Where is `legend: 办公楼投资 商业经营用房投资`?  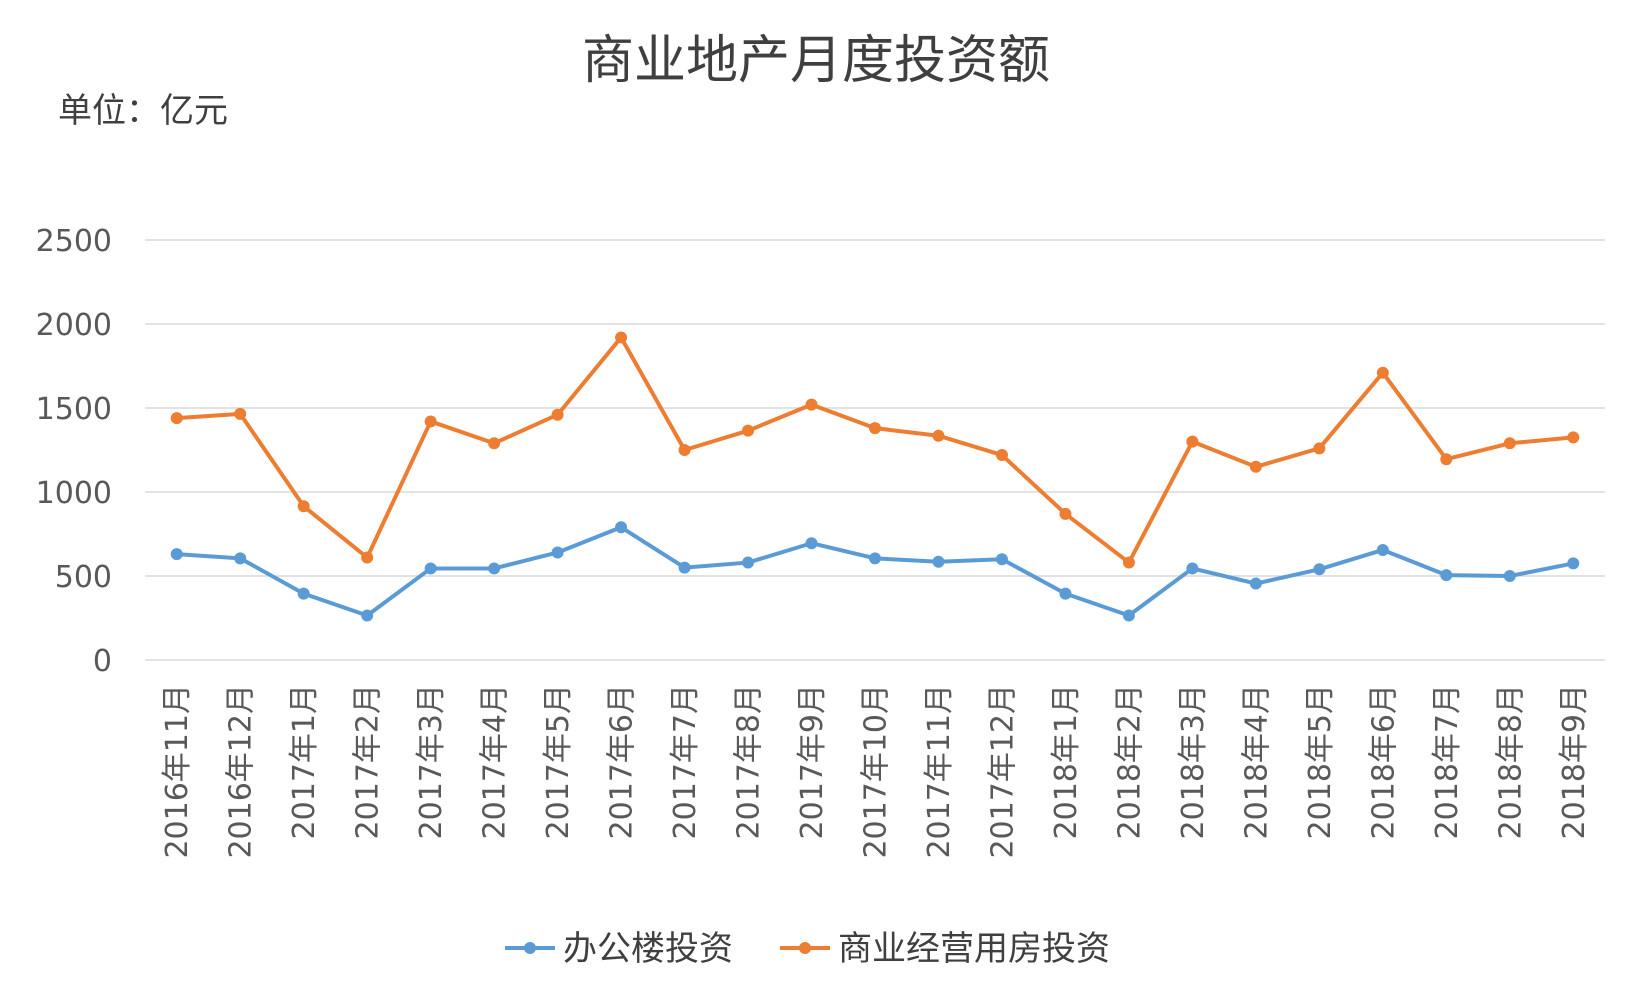 legend: 办公楼投资 商业经营用房投资 is located at coordinates (807, 949).